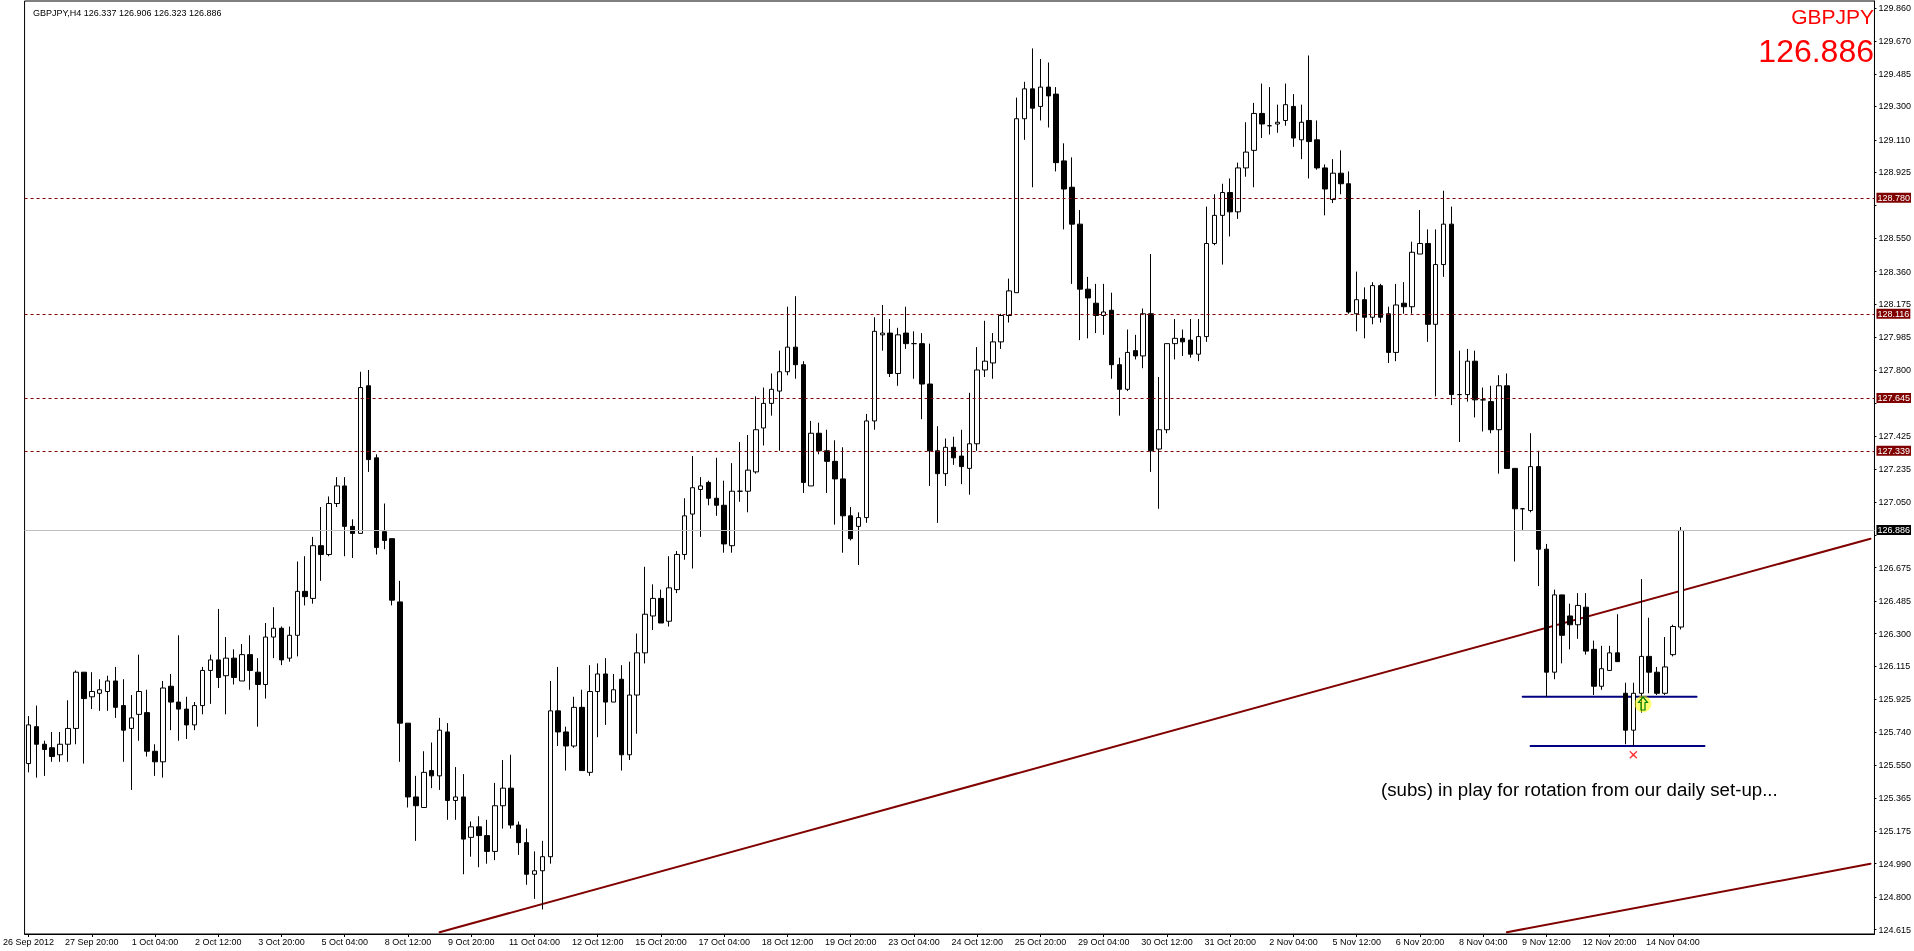 The image size is (1914, 951). Describe the element at coordinates (1895, 633) in the screenshot. I see `y-tick-label: 126.300` at that location.